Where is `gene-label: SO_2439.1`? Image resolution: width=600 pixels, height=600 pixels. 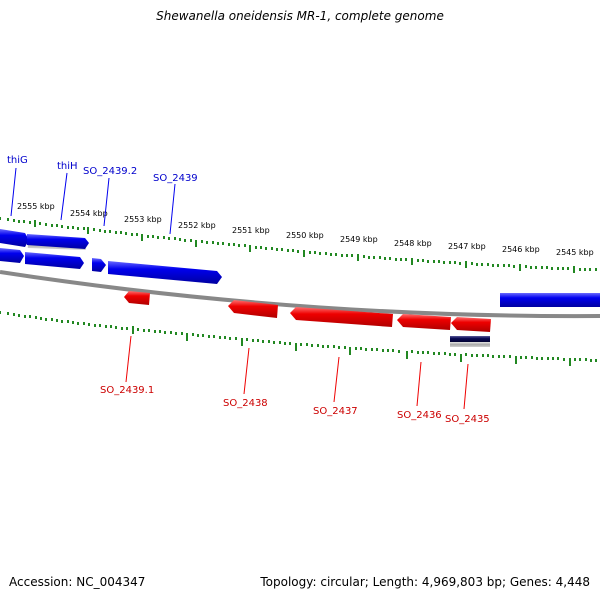 gene-label: SO_2439.1 is located at coordinates (127, 390).